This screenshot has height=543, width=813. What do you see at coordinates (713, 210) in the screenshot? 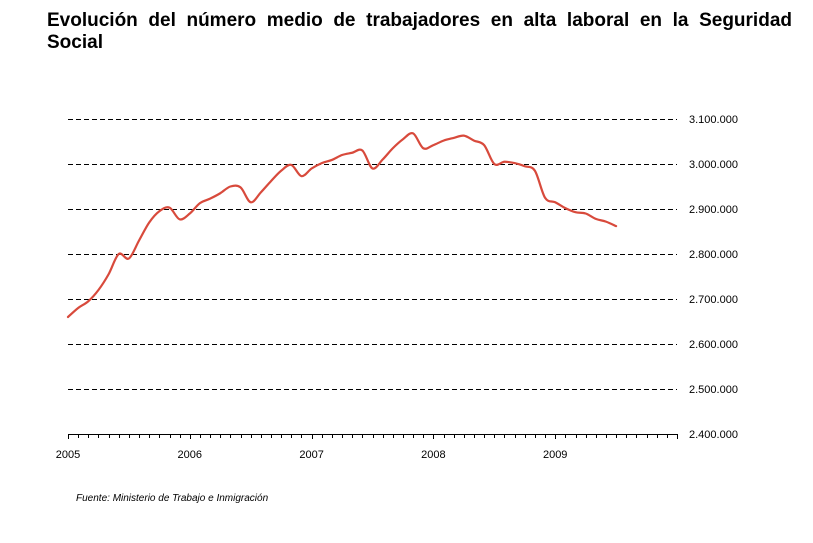
I see `y-tick-label: 2.900.000` at bounding box center [713, 210].